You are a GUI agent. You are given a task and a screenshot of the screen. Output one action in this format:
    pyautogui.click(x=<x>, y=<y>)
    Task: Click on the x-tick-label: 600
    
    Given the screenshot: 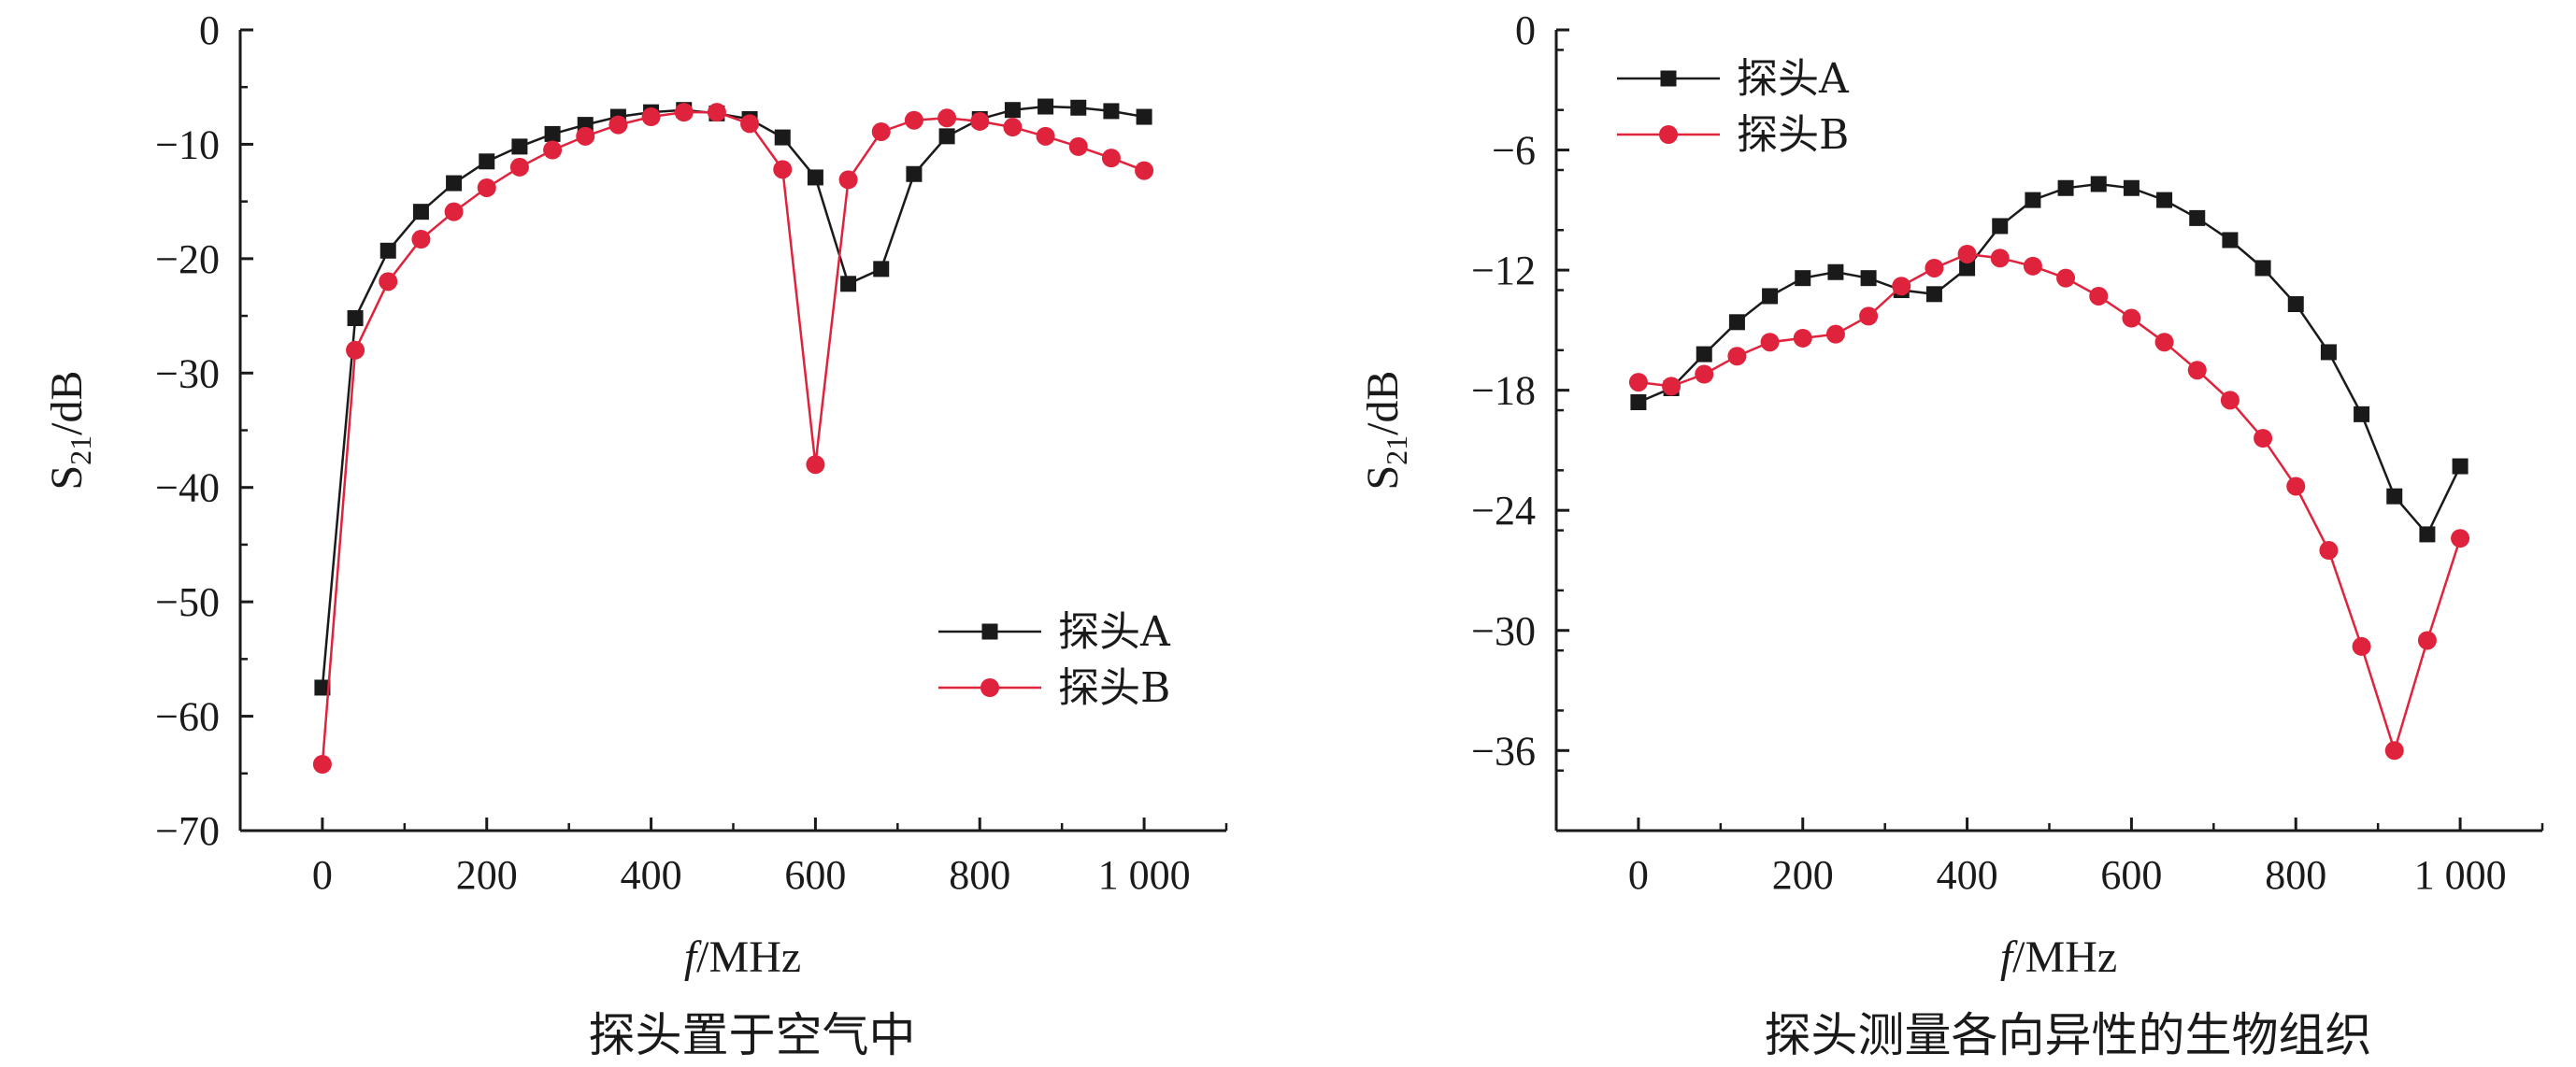 What is the action you would take?
    pyautogui.click(x=815, y=875)
    